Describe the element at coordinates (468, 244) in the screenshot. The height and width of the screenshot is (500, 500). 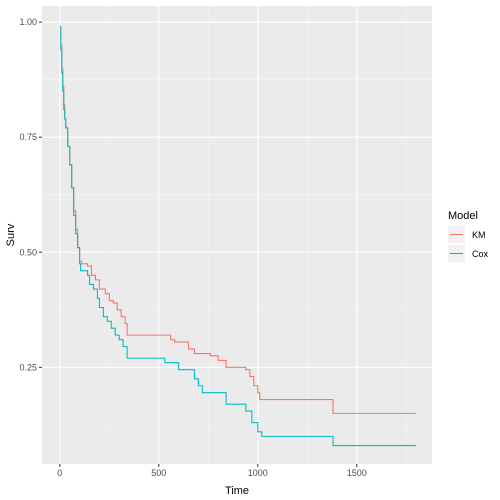
I see `legend-items: KM Cox` at that location.